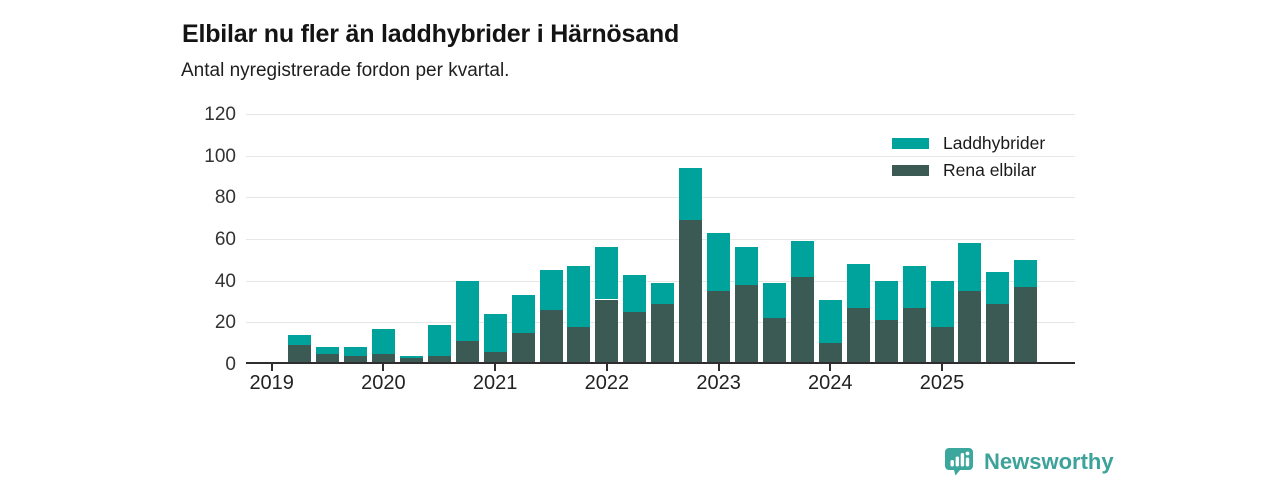 The height and width of the screenshot is (480, 1280). Describe the element at coordinates (998, 288) in the screenshot. I see `bar-segment-laddhybrider-2025-Q3` at that location.